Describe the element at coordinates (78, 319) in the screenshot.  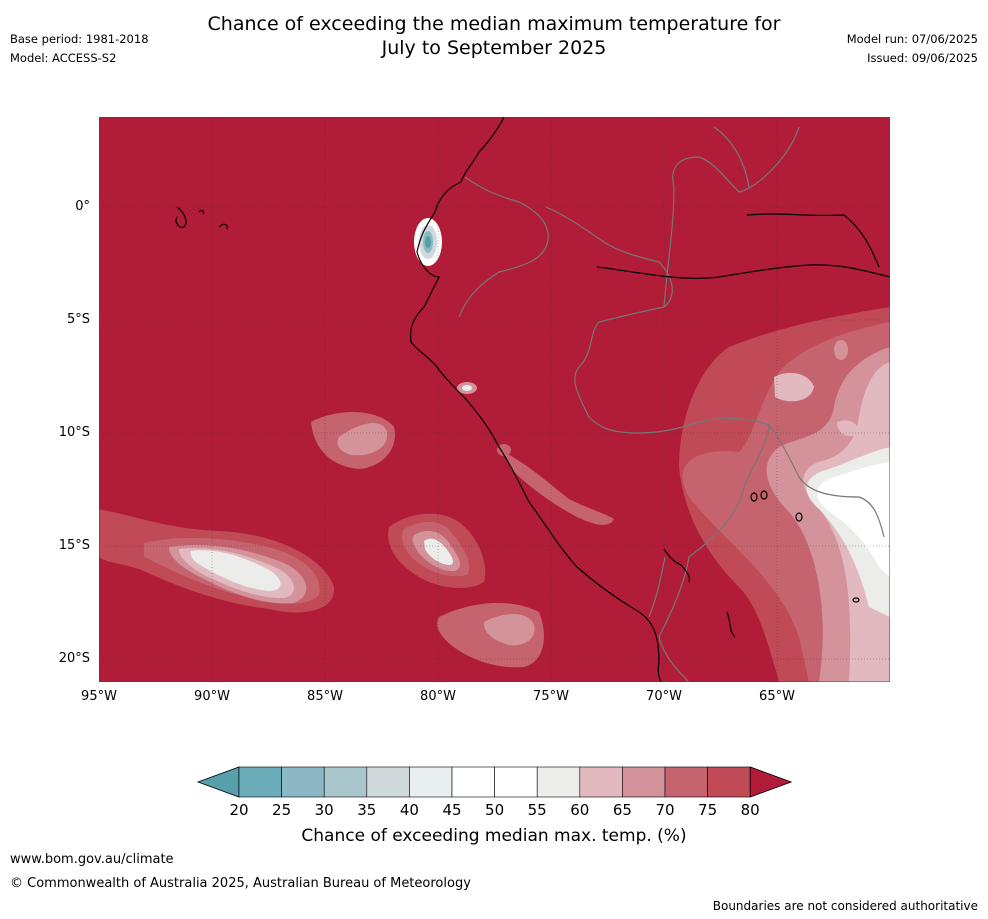
I see `lat-label: 5°S` at that location.